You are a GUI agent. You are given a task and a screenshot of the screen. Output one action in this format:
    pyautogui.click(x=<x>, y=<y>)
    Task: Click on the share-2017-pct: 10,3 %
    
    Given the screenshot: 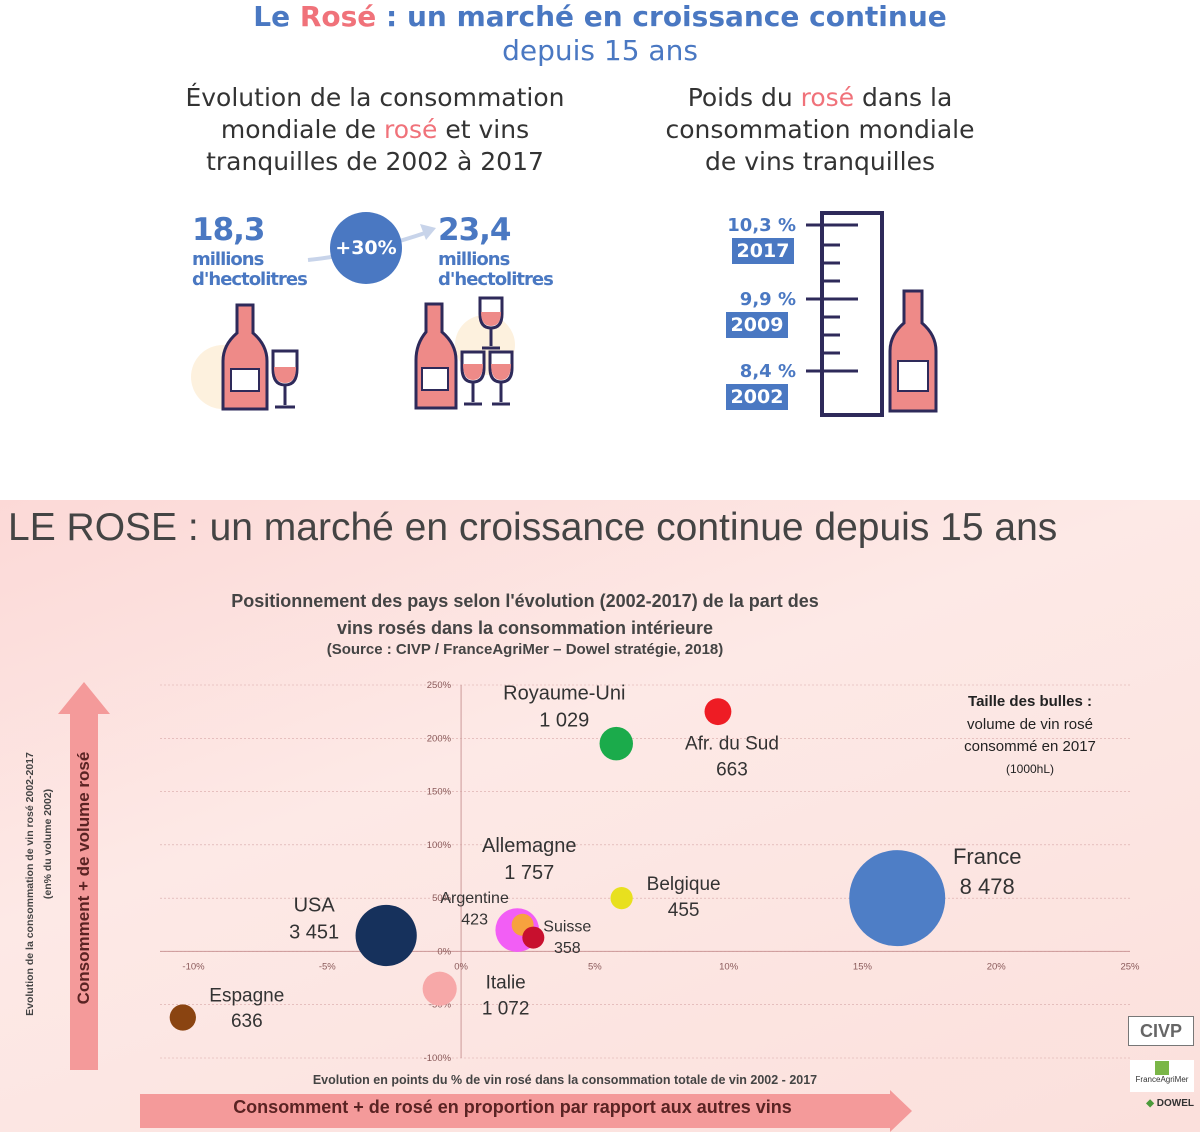 What is the action you would take?
    pyautogui.click(x=761, y=225)
    